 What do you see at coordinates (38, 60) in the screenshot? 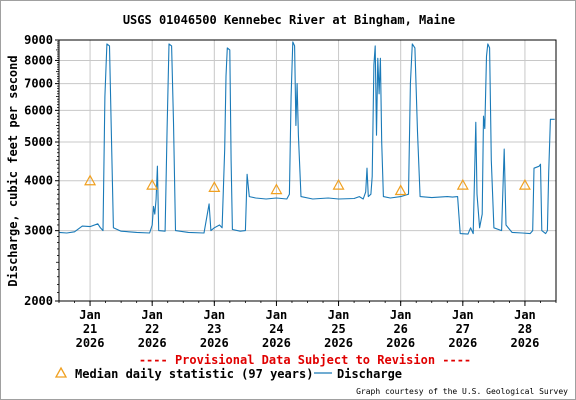
I see `y-tick-label: 8000` at bounding box center [38, 60].